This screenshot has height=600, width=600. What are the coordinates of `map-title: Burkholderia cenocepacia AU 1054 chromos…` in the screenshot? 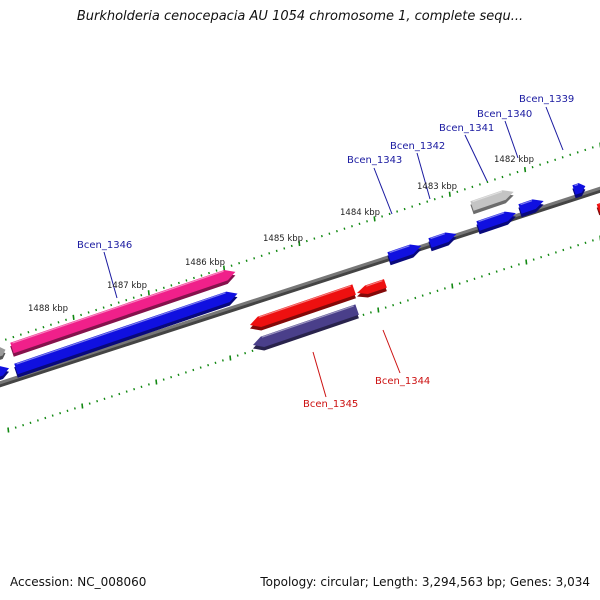 It's located at (300, 16).